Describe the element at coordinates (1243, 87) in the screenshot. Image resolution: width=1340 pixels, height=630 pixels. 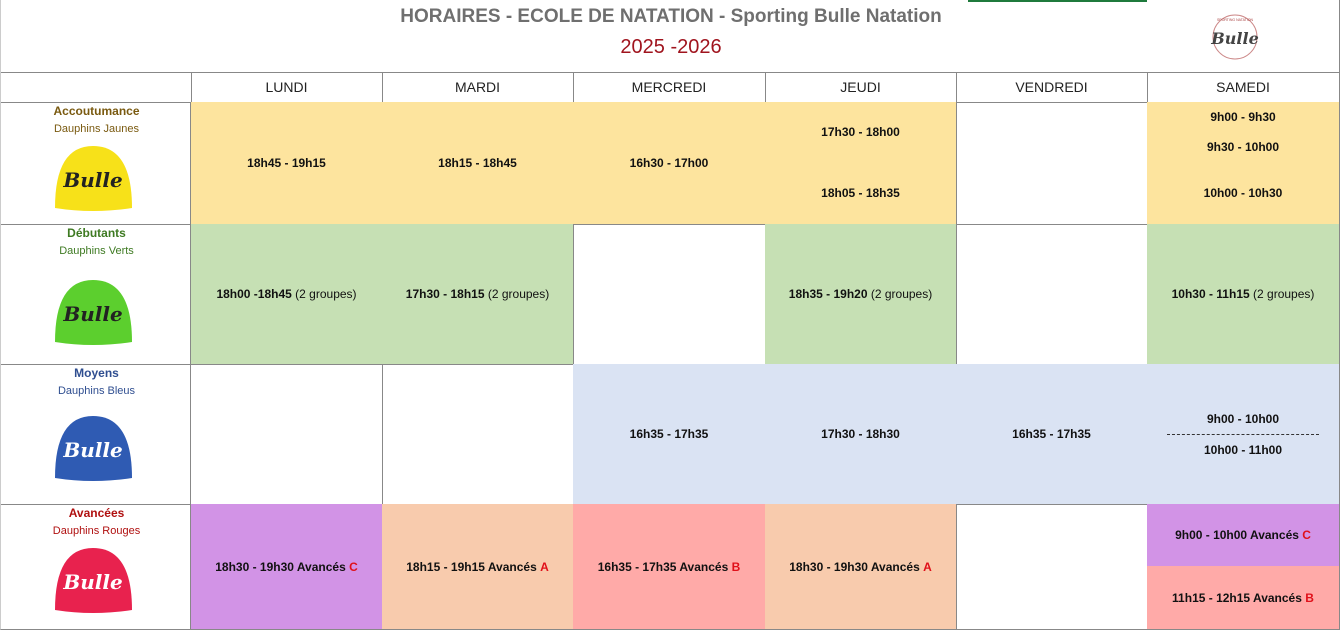
I see `day-header-samedi: SAMEDI` at that location.